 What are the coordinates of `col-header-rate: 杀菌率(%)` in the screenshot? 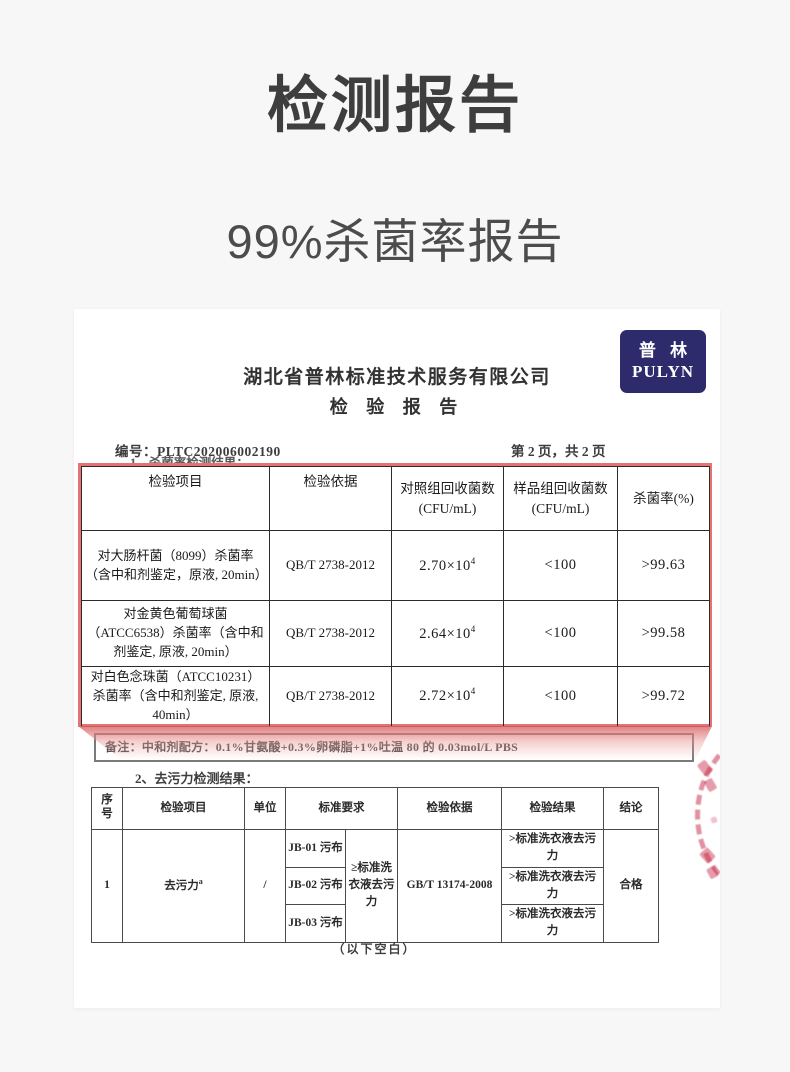 It's located at (663, 498).